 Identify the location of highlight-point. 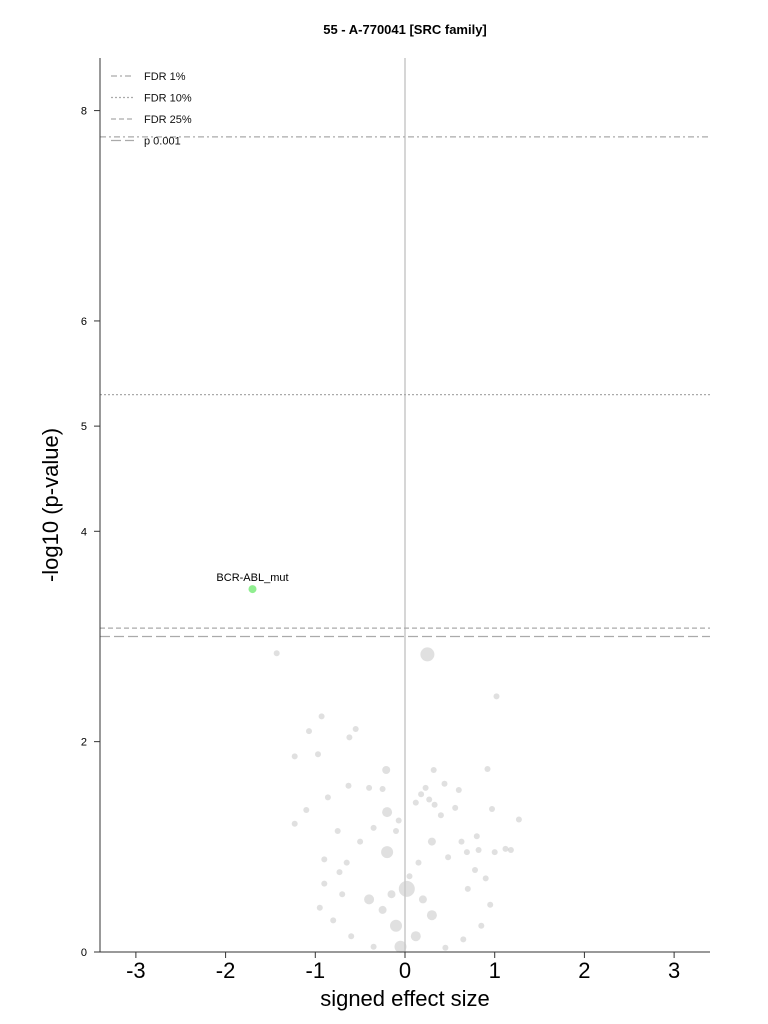
(252, 589).